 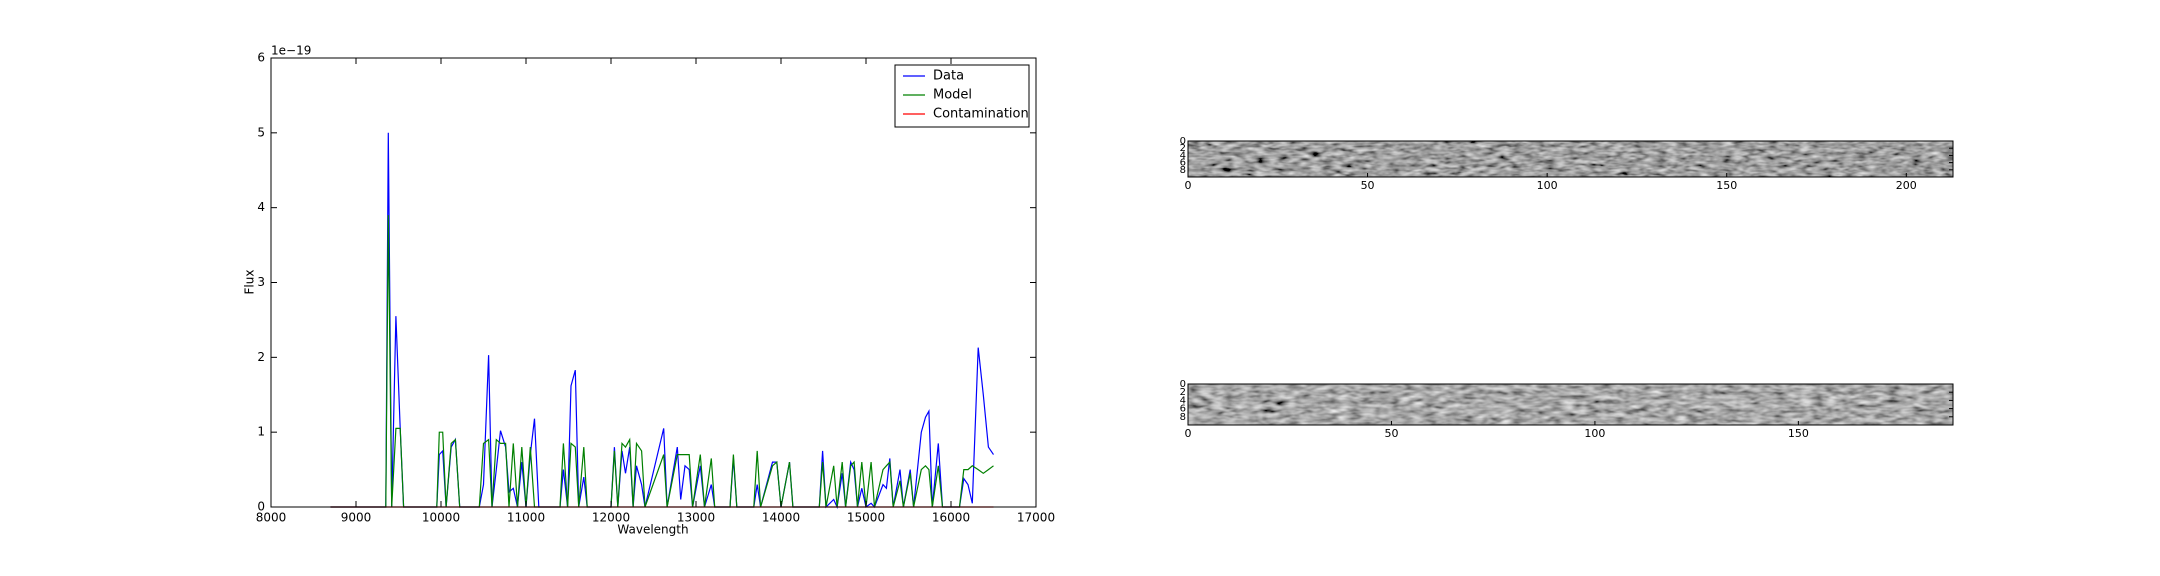 I want to click on y-tick-label: 3, so click(x=261, y=282).